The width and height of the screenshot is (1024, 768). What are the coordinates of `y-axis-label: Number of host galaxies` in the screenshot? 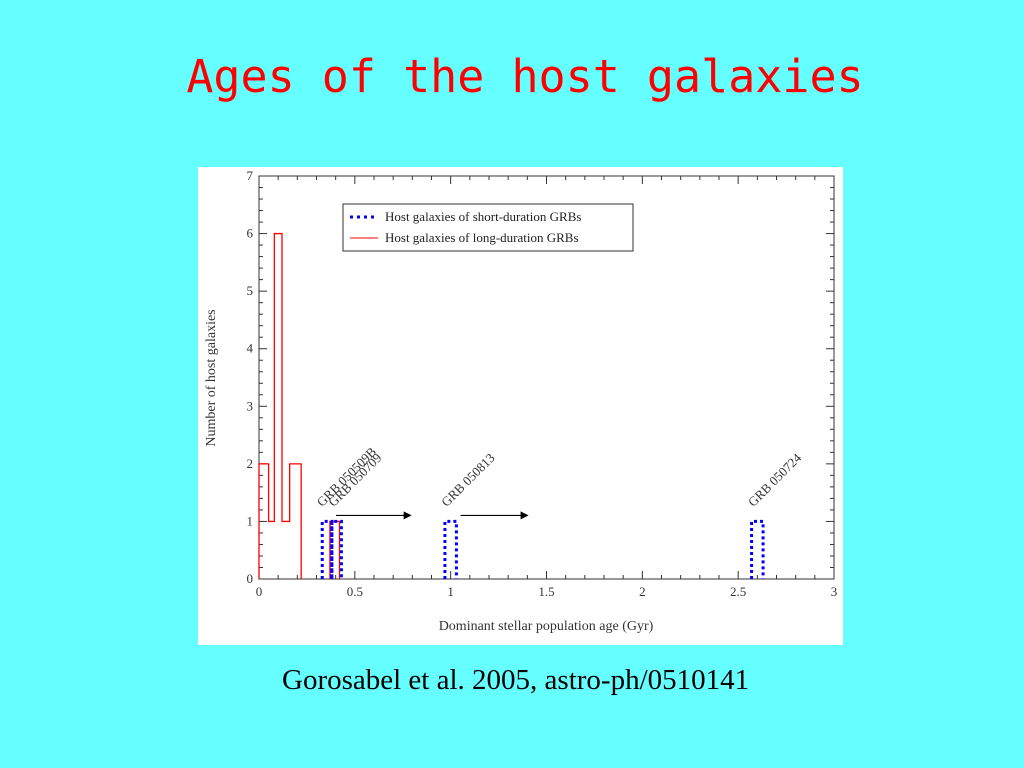 It's located at (211, 377).